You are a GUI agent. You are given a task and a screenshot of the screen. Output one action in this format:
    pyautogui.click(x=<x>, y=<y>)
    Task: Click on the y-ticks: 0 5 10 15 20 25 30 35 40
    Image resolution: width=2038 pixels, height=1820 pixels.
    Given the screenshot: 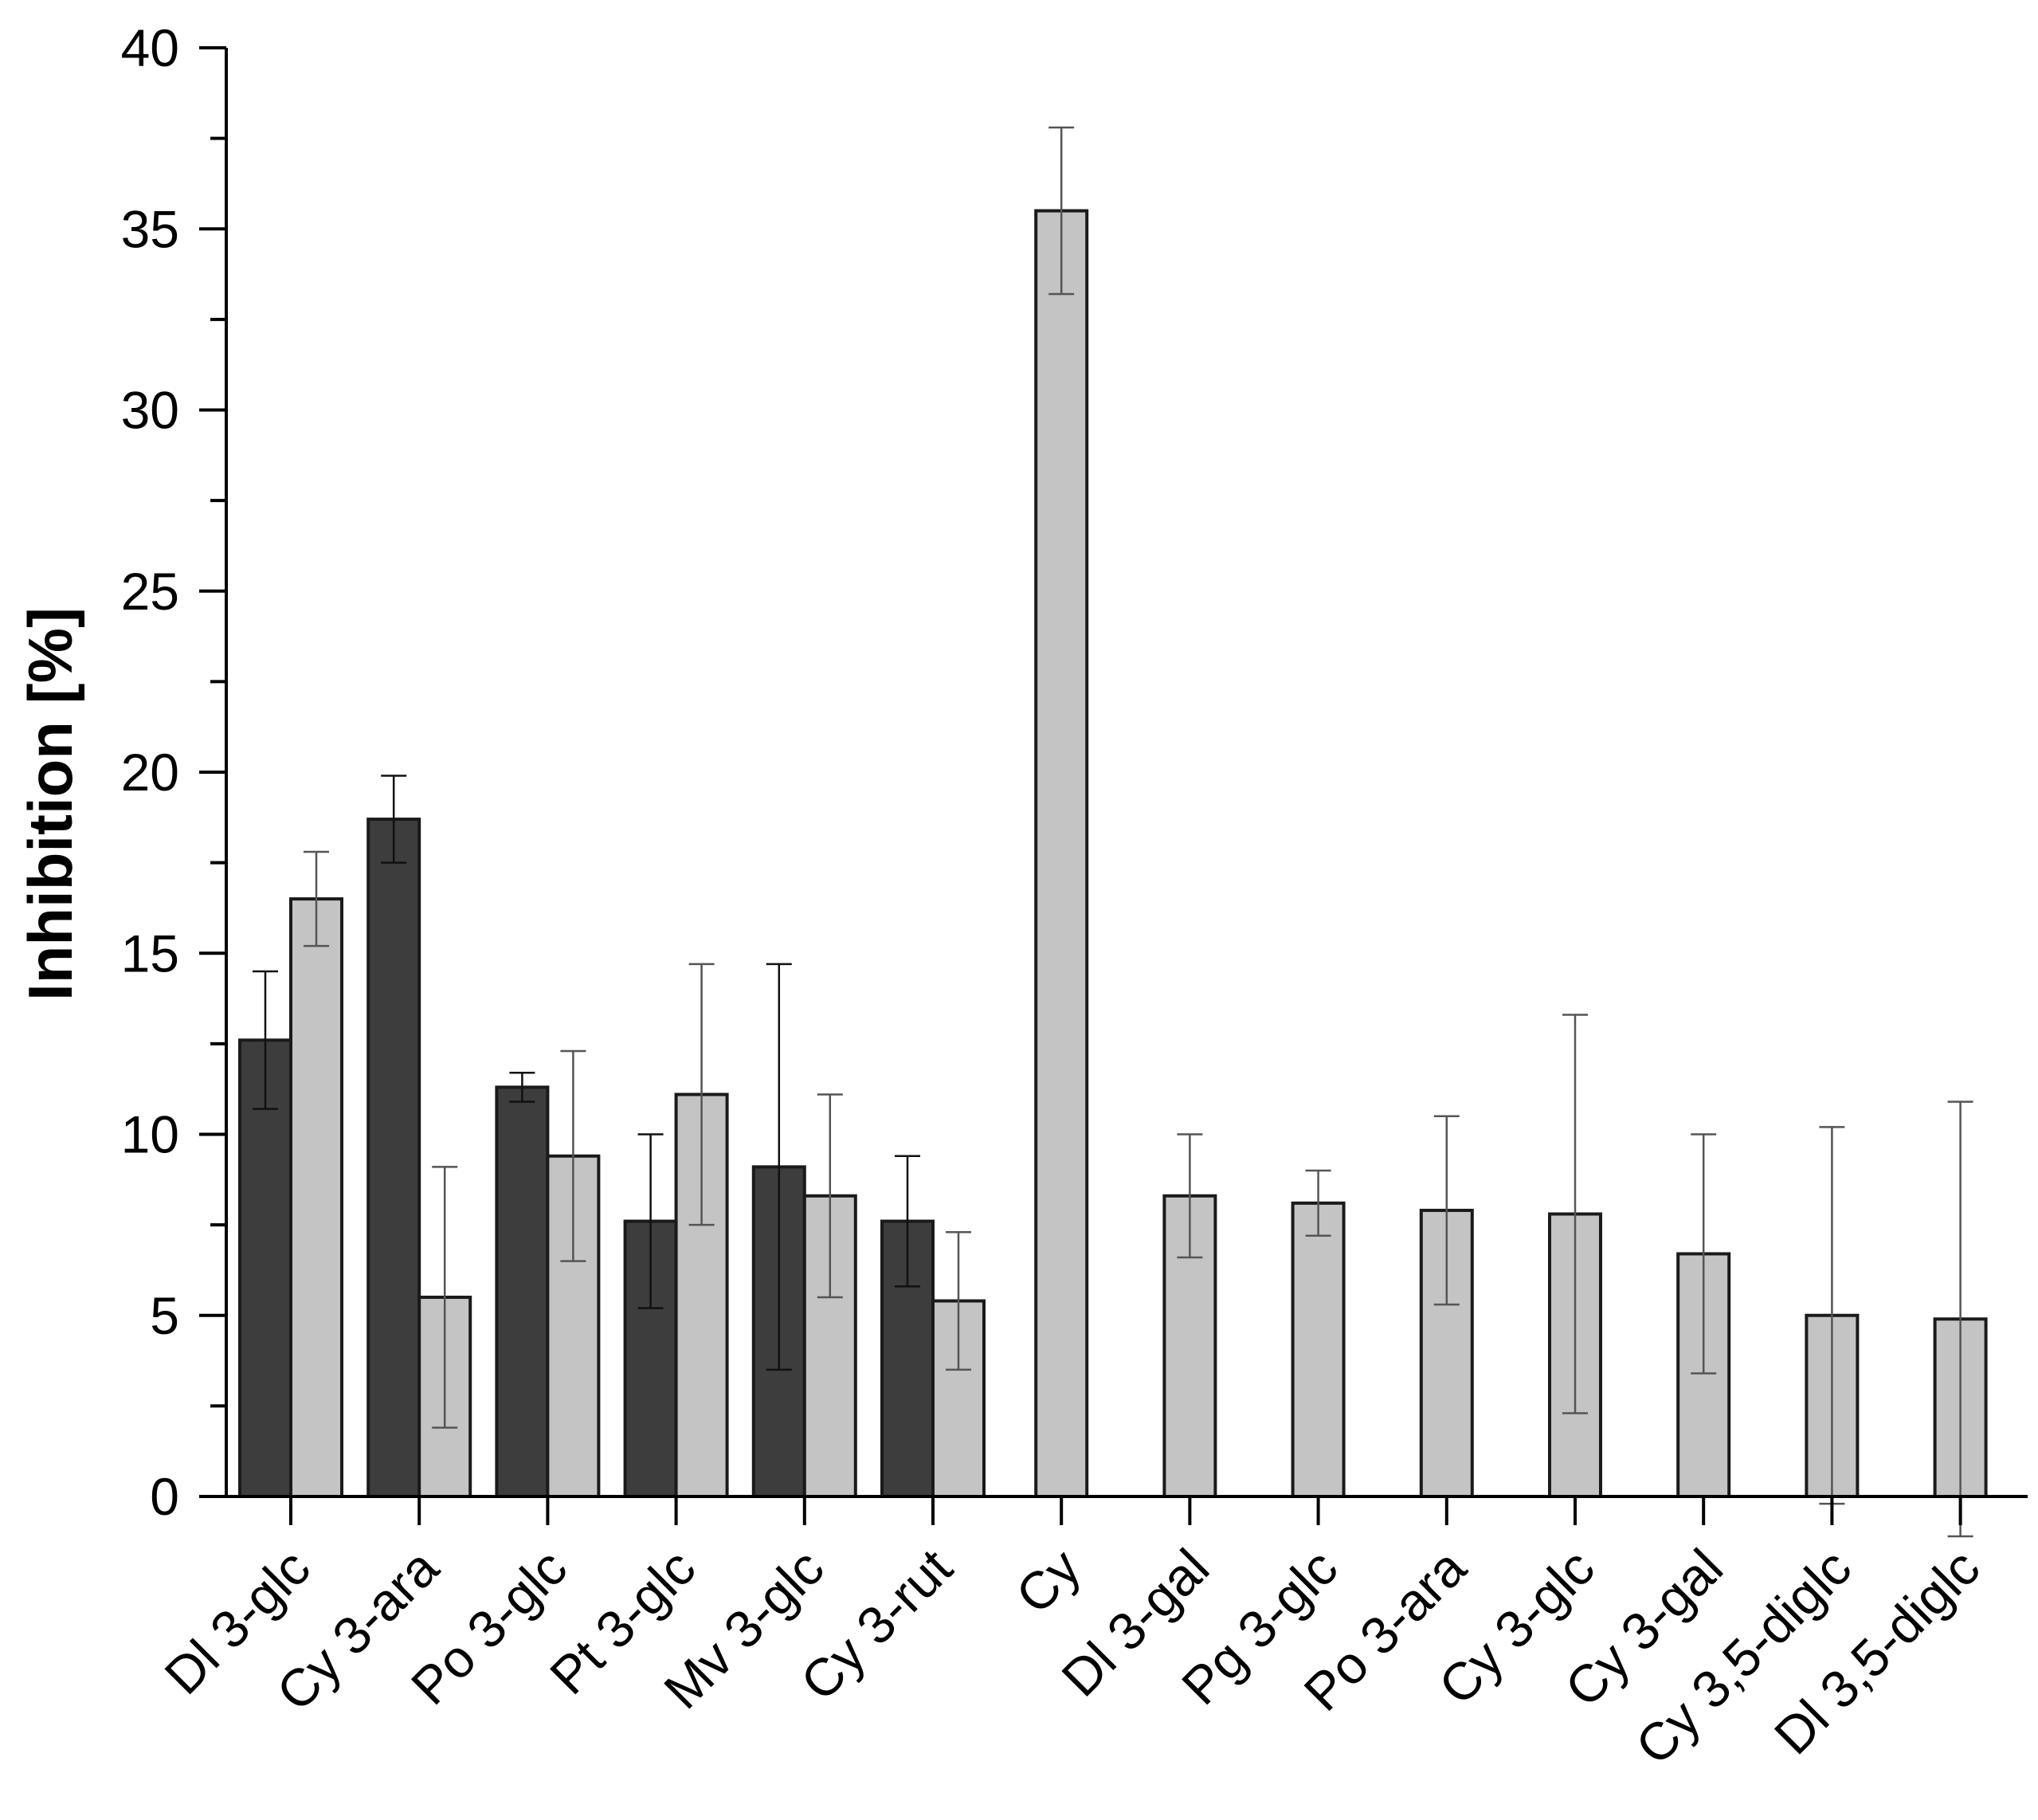 What is the action you would take?
    pyautogui.click(x=173, y=772)
    